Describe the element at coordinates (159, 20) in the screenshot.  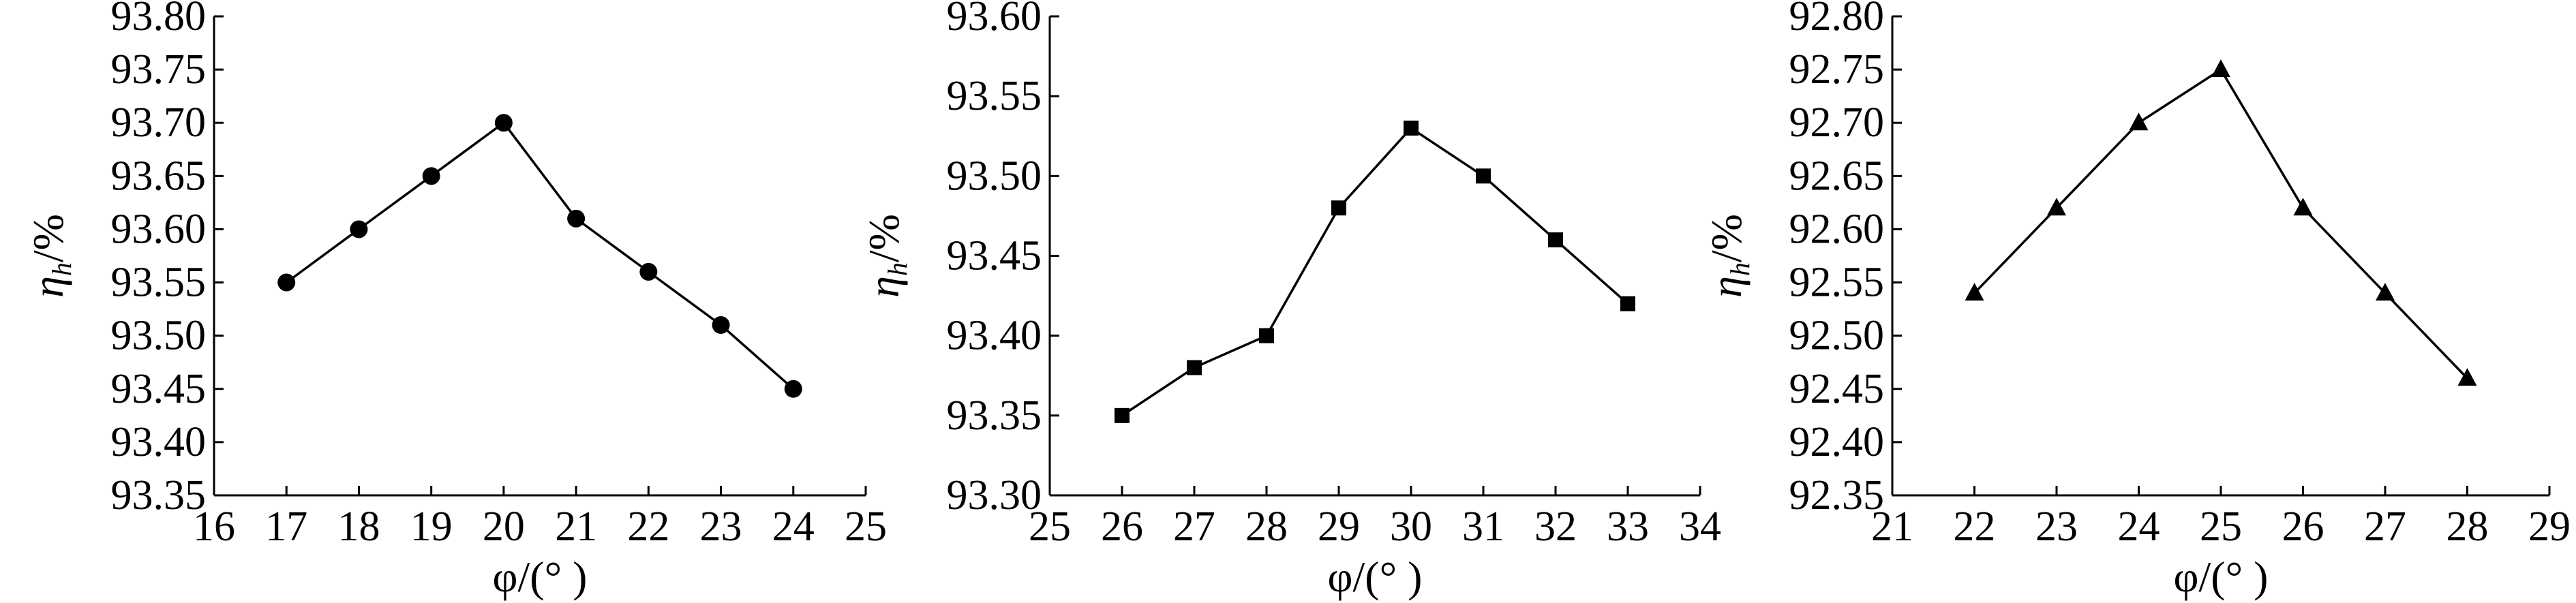
I see `y-tick-label: 93.80` at that location.